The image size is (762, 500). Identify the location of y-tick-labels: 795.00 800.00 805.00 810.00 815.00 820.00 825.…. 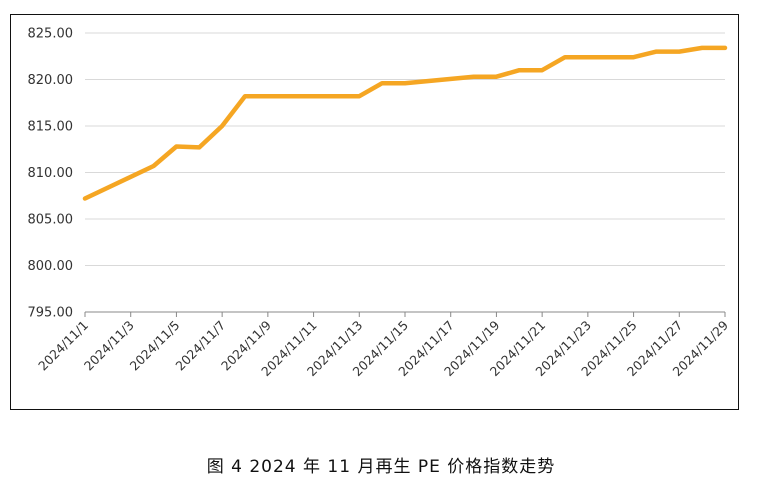
(51, 174).